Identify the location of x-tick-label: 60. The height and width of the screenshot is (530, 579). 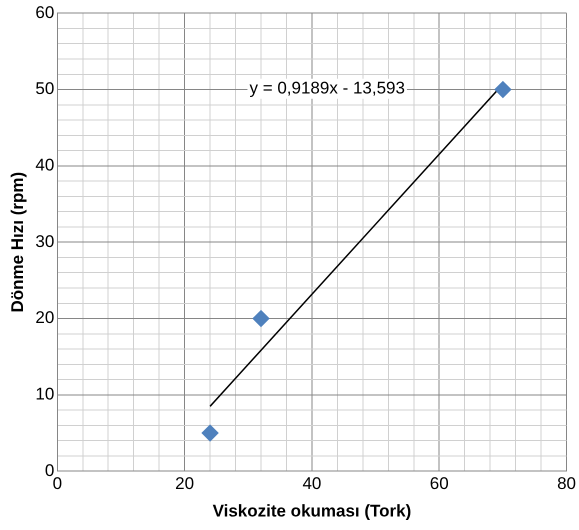
(439, 484).